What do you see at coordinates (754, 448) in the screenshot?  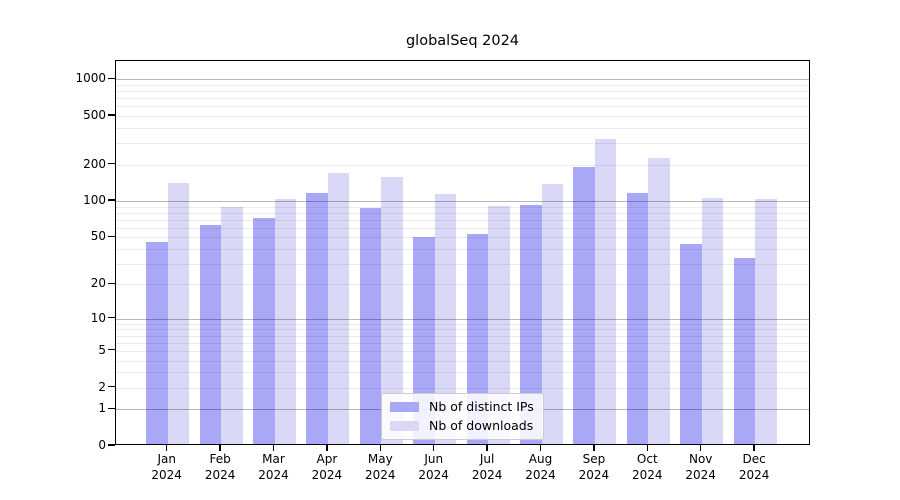 I see `x-tick-mark-dec` at bounding box center [754, 448].